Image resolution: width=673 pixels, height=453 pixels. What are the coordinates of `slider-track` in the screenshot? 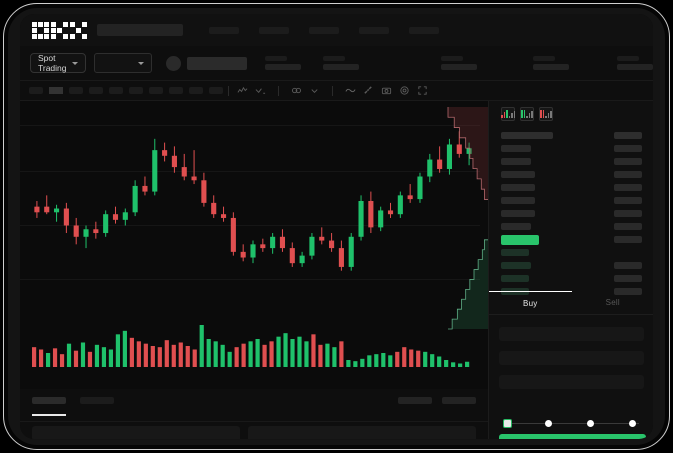 It's located at (573, 423).